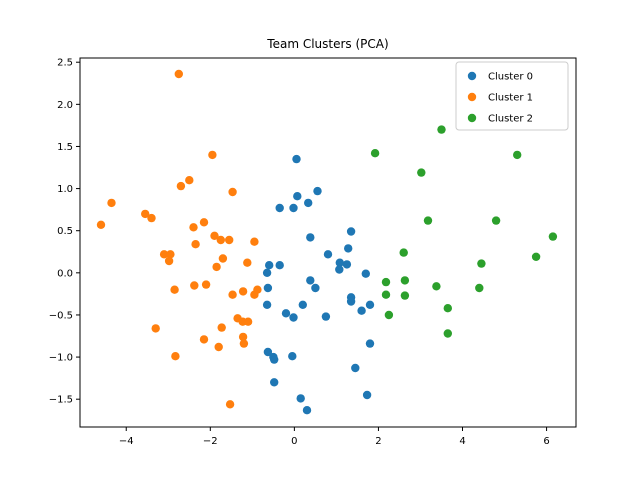 Image resolution: width=640 pixels, height=480 pixels. I want to click on legend: Cluster 0 Cluster 1 Cluster 2, so click(512, 96).